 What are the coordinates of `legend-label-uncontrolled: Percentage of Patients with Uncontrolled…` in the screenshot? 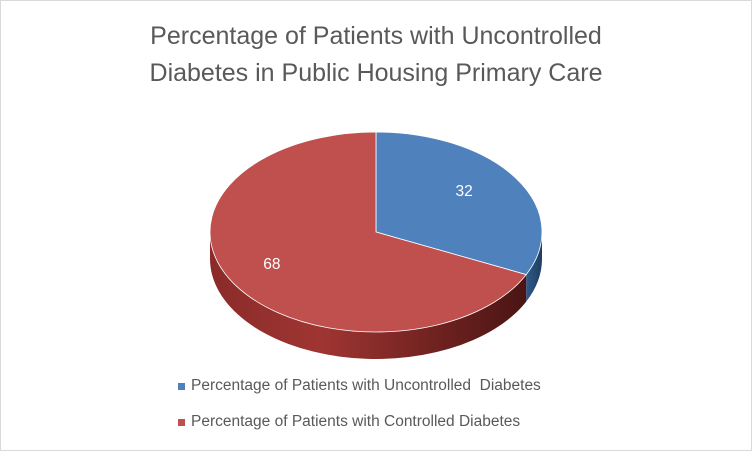 It's located at (366, 385).